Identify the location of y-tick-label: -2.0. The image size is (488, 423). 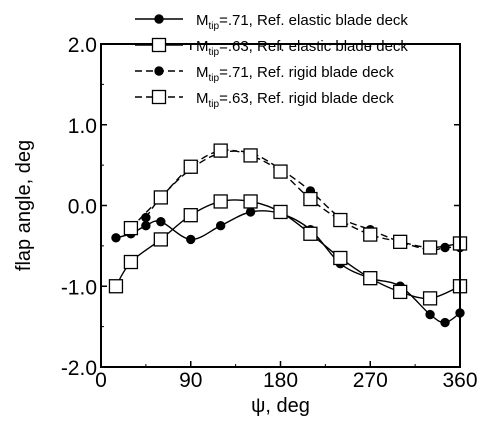
(79, 368).